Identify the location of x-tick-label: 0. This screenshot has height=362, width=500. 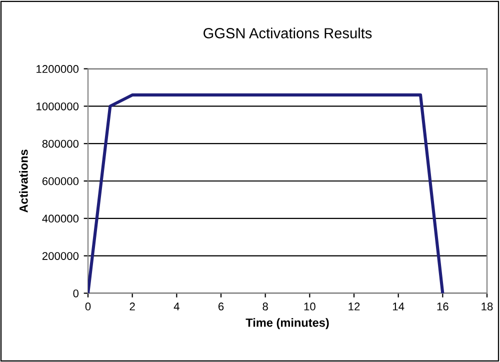
(88, 306).